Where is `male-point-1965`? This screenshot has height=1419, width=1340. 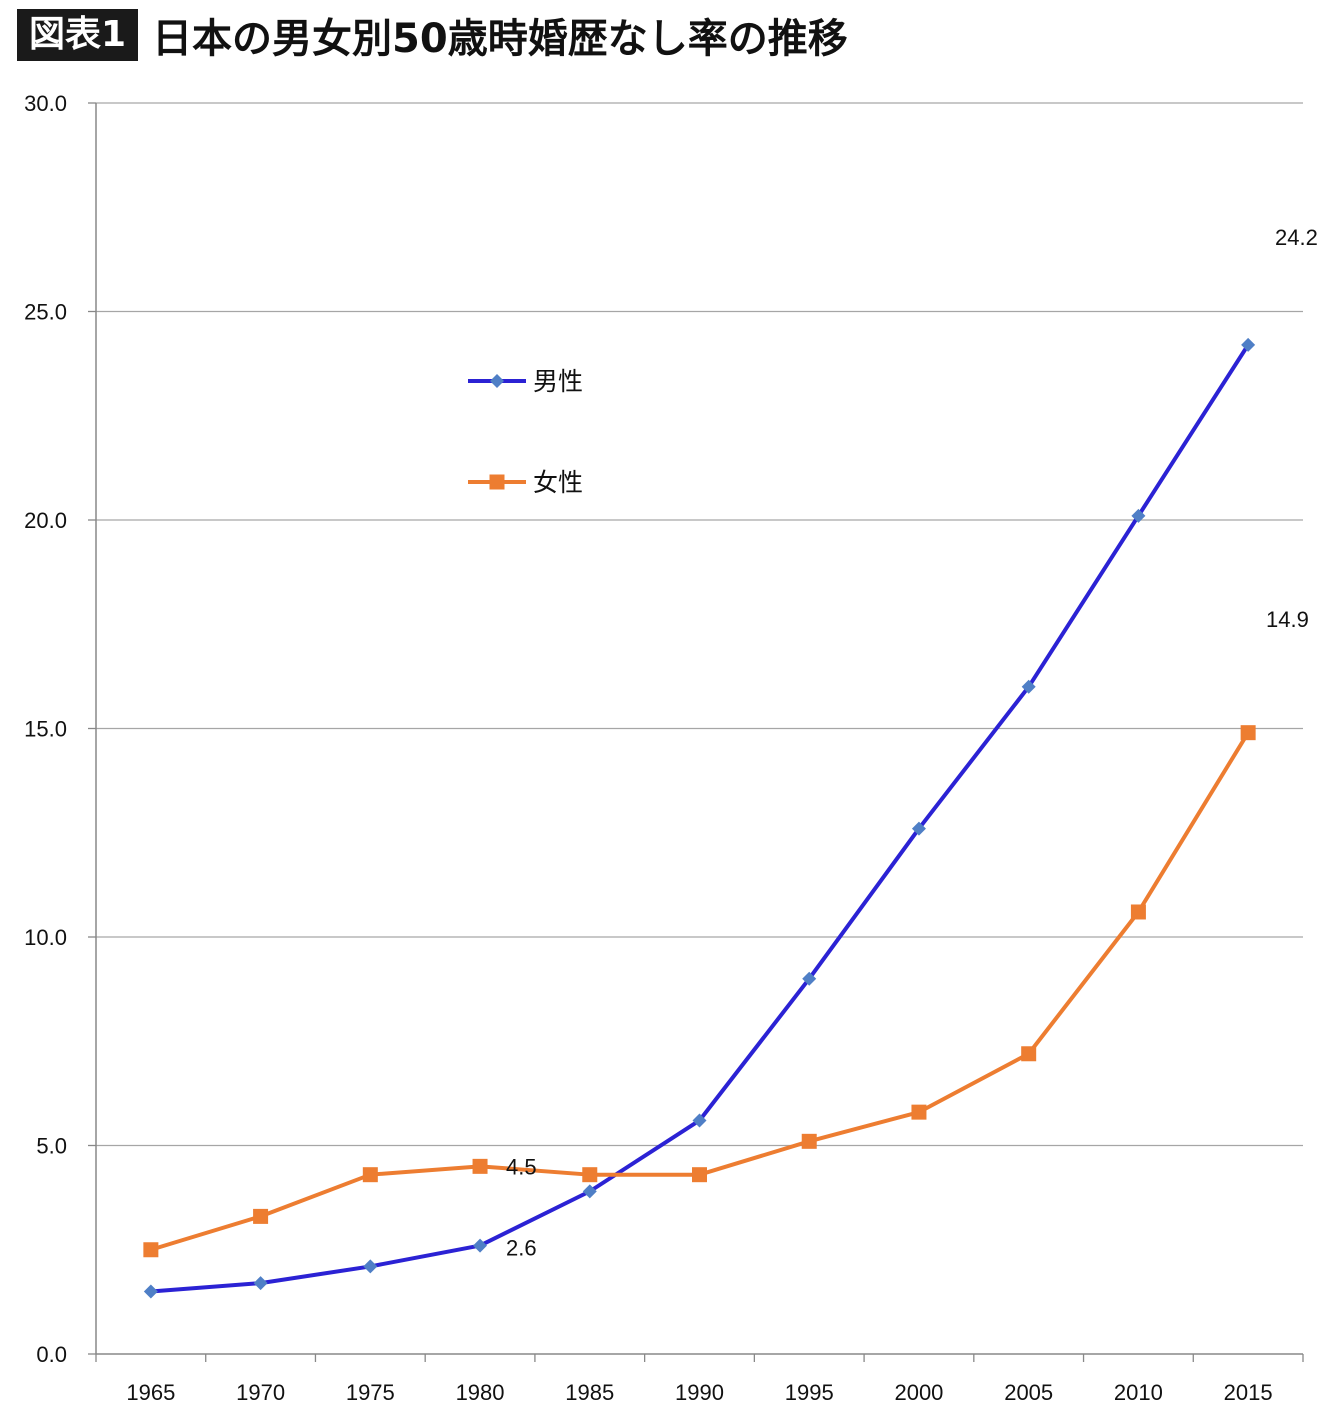
male-point-1965 is located at coordinates (150, 1291).